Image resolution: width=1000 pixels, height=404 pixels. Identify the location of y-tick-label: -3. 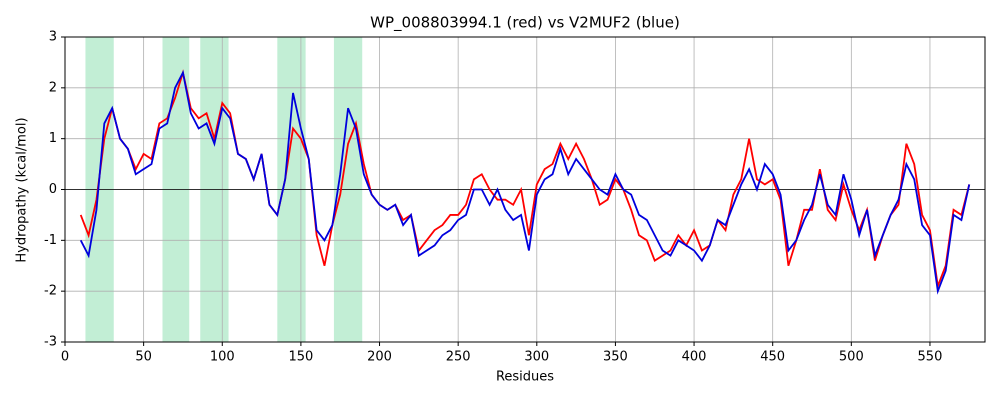
(50, 342).